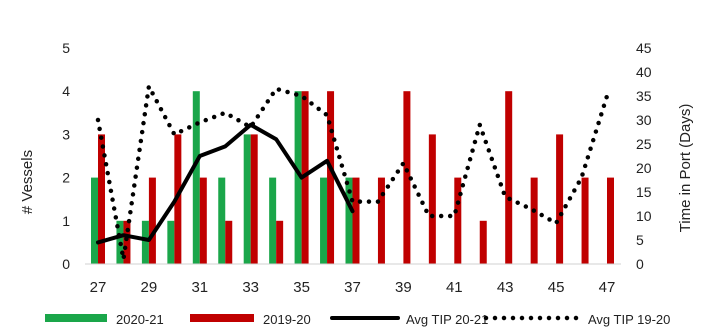  I want to click on y-right-tick-label: 45, so click(644, 48).